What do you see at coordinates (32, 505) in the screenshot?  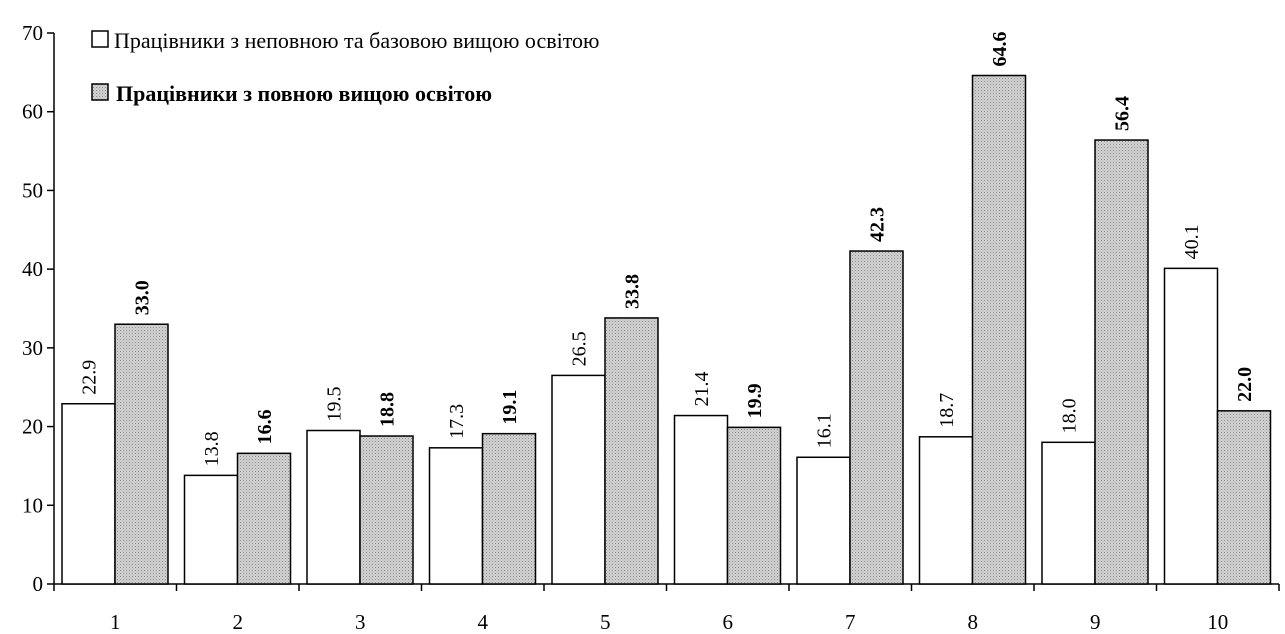 I see `y-tick-label: 10` at bounding box center [32, 505].